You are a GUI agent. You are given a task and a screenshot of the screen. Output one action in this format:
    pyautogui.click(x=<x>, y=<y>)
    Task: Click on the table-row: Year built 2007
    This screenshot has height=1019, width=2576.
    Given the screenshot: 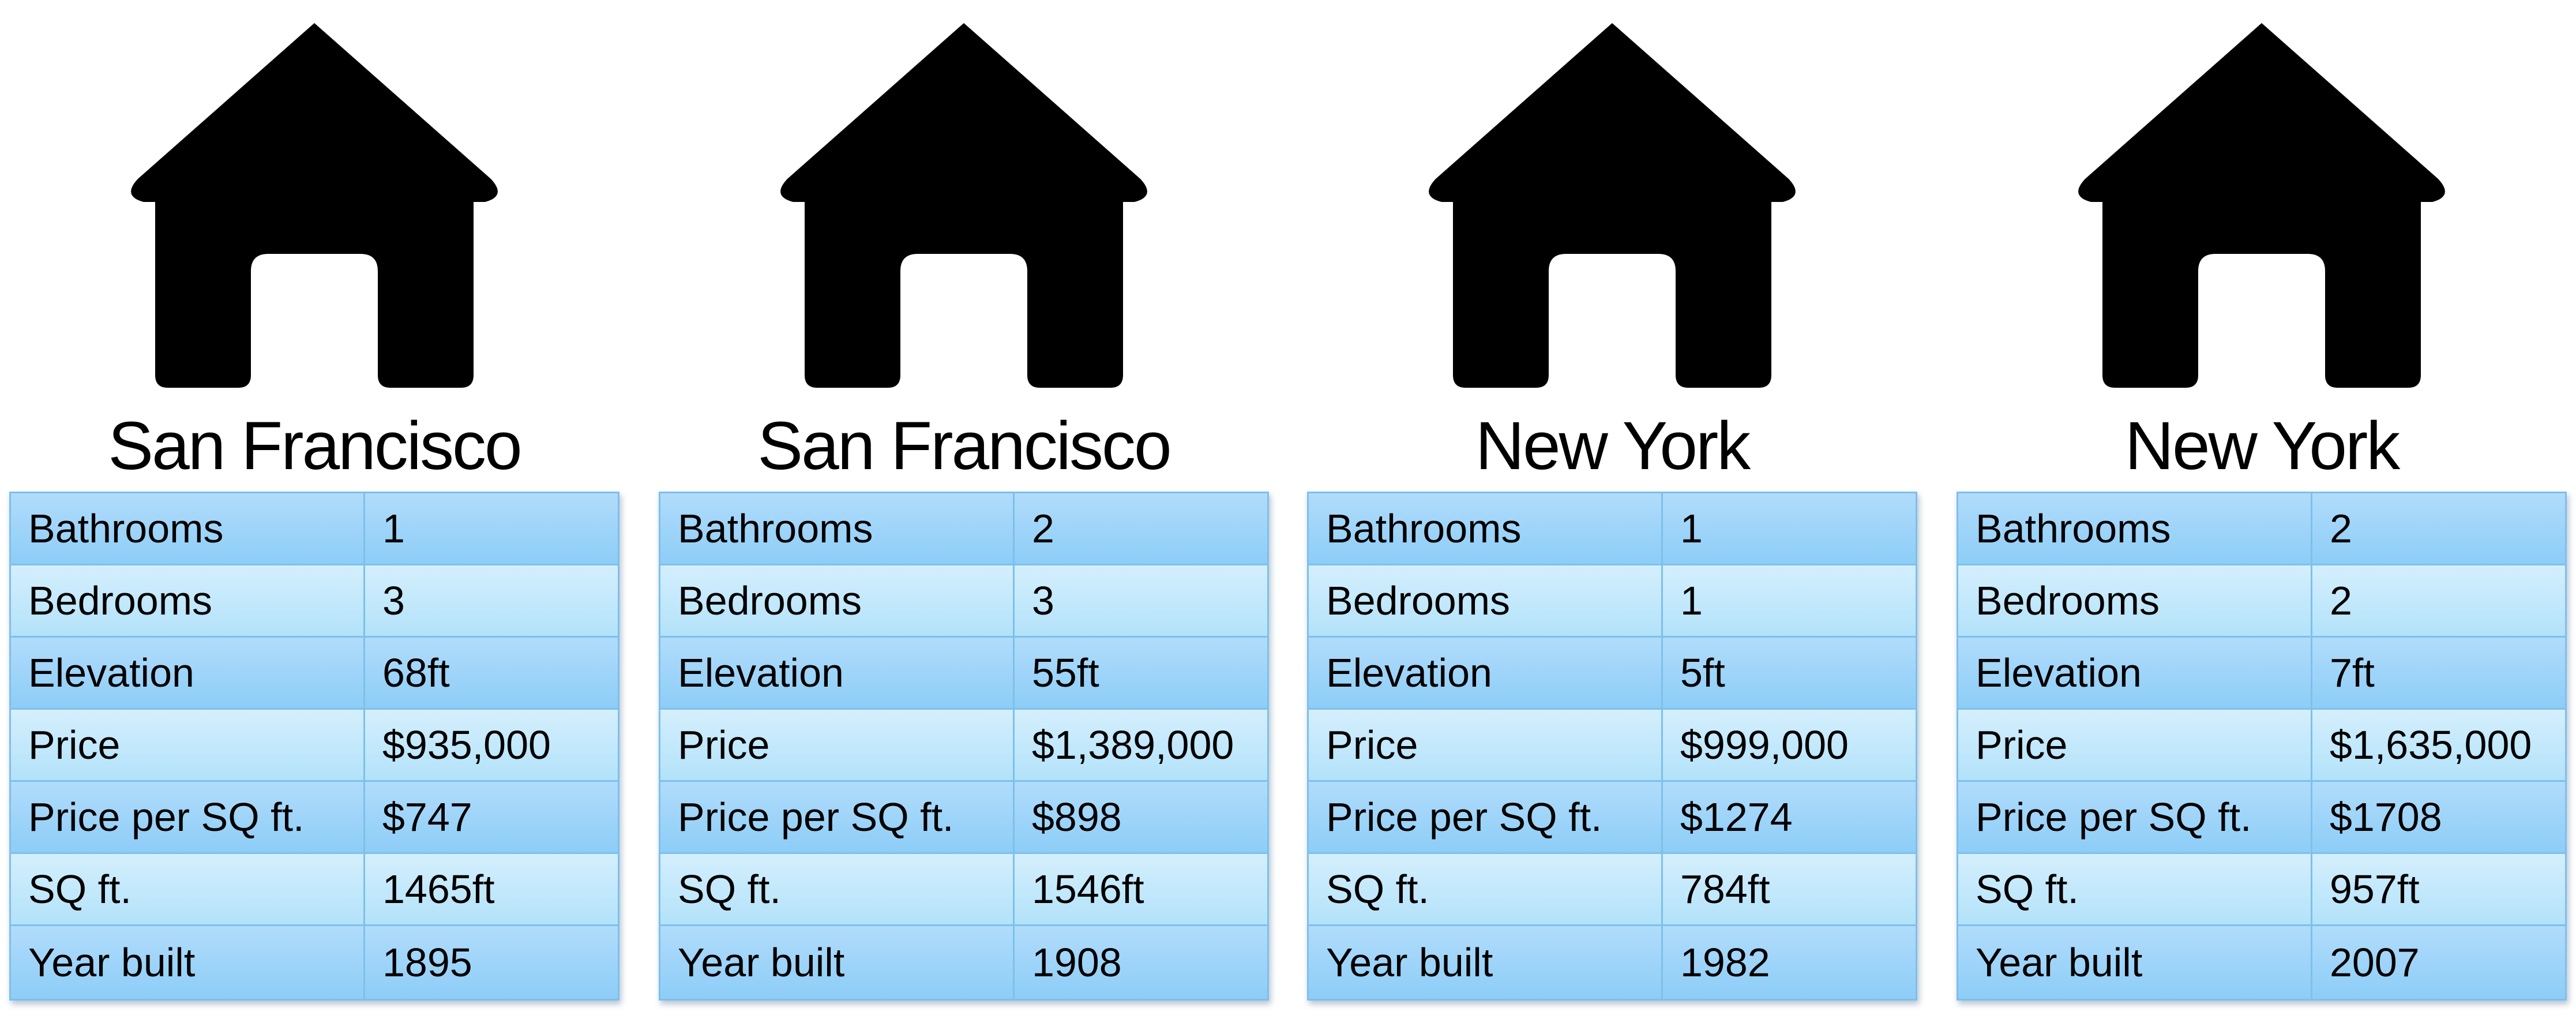 What is the action you would take?
    pyautogui.click(x=2261, y=962)
    